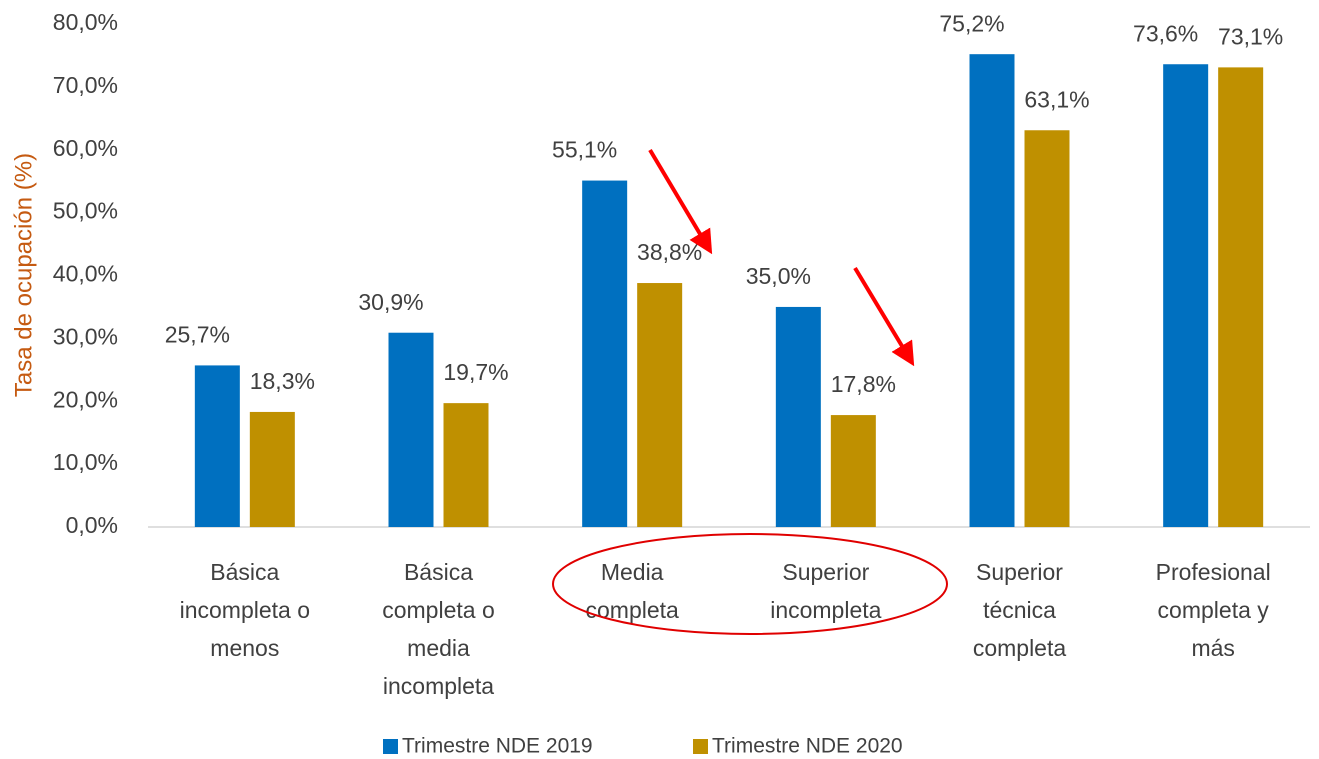 The image size is (1319, 759). I want to click on data-label: 73,6%, so click(1165, 33).